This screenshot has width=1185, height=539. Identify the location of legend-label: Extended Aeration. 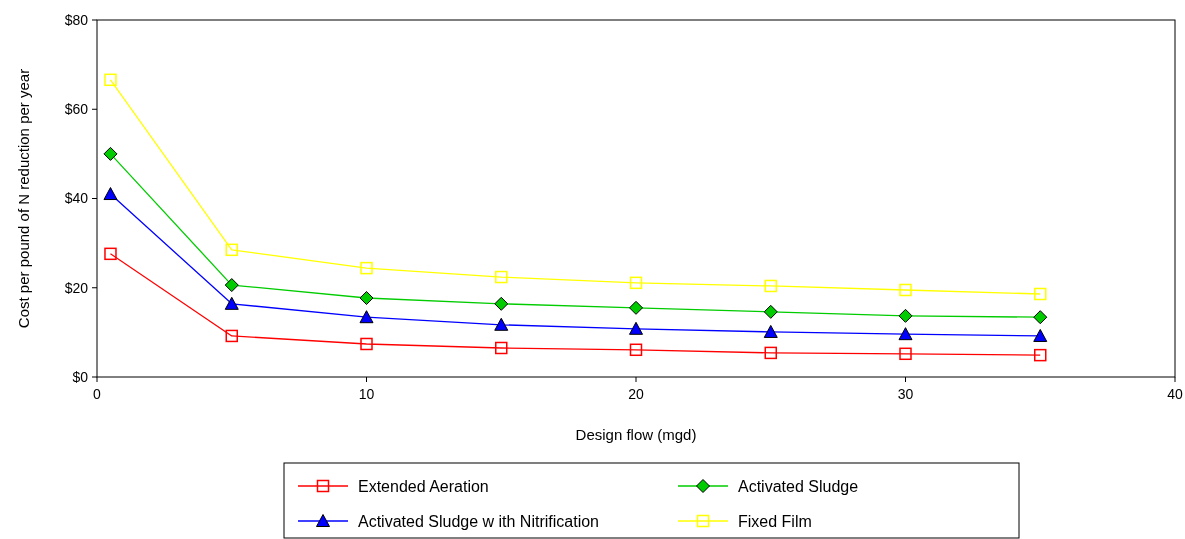
(423, 486).